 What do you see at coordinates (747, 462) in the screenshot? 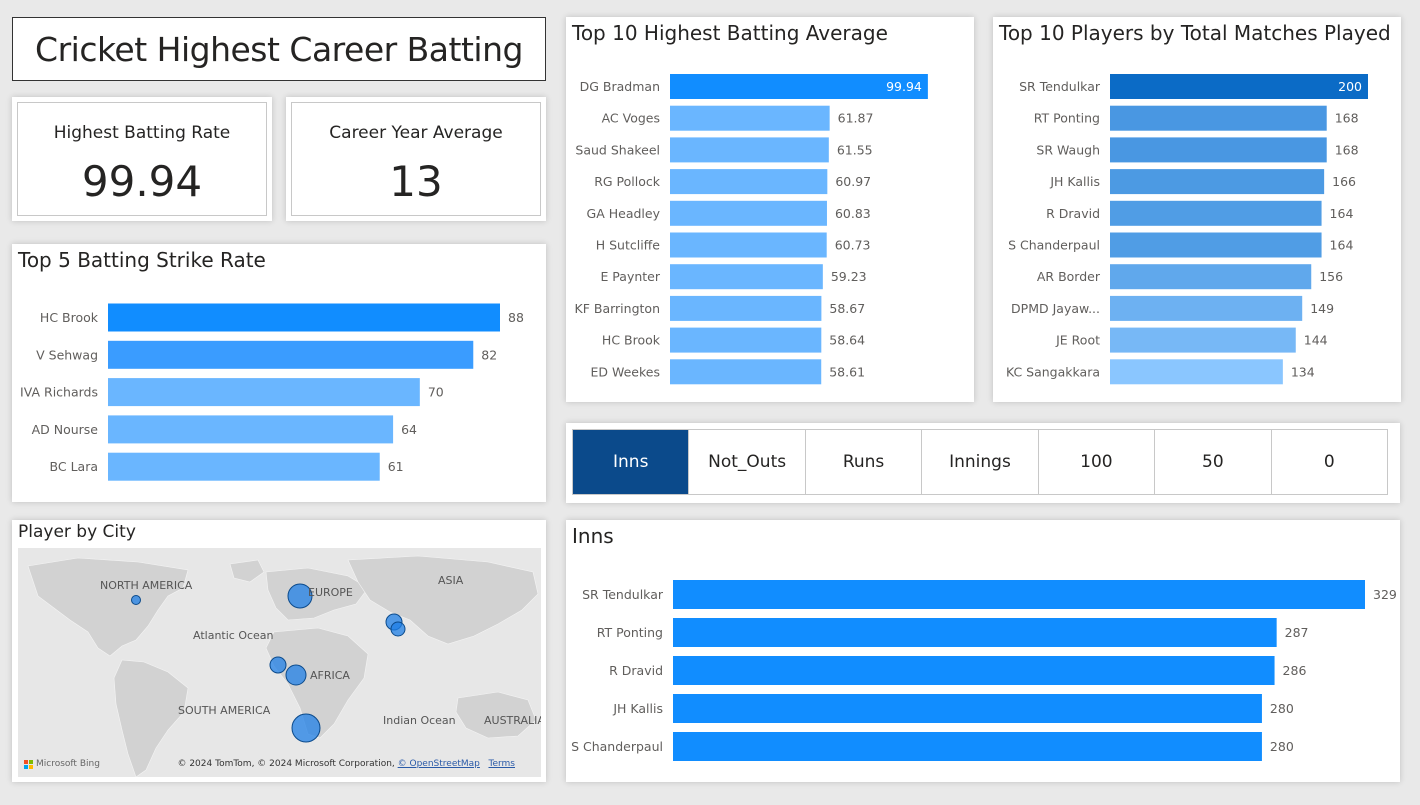
I see `slicer-option-not-outs: Not_Outs` at bounding box center [747, 462].